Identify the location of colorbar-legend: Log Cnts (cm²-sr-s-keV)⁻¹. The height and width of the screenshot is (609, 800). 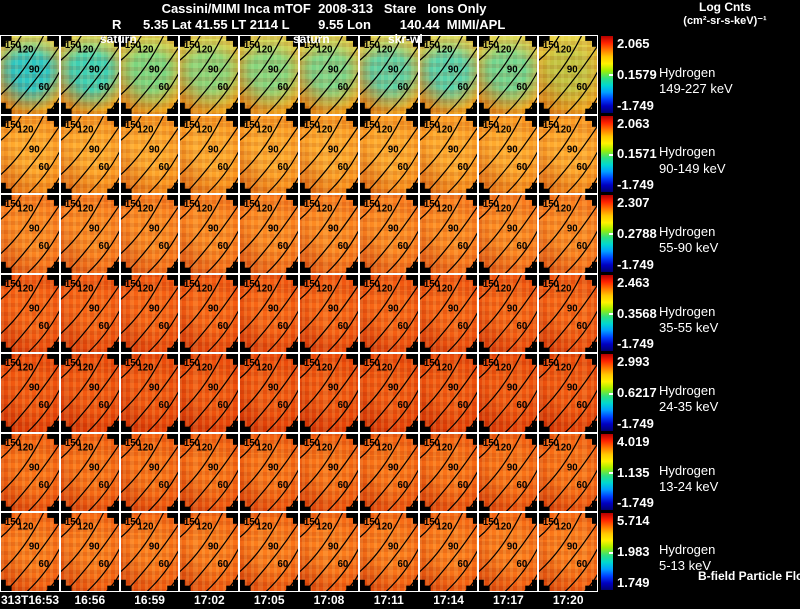
(725, 13).